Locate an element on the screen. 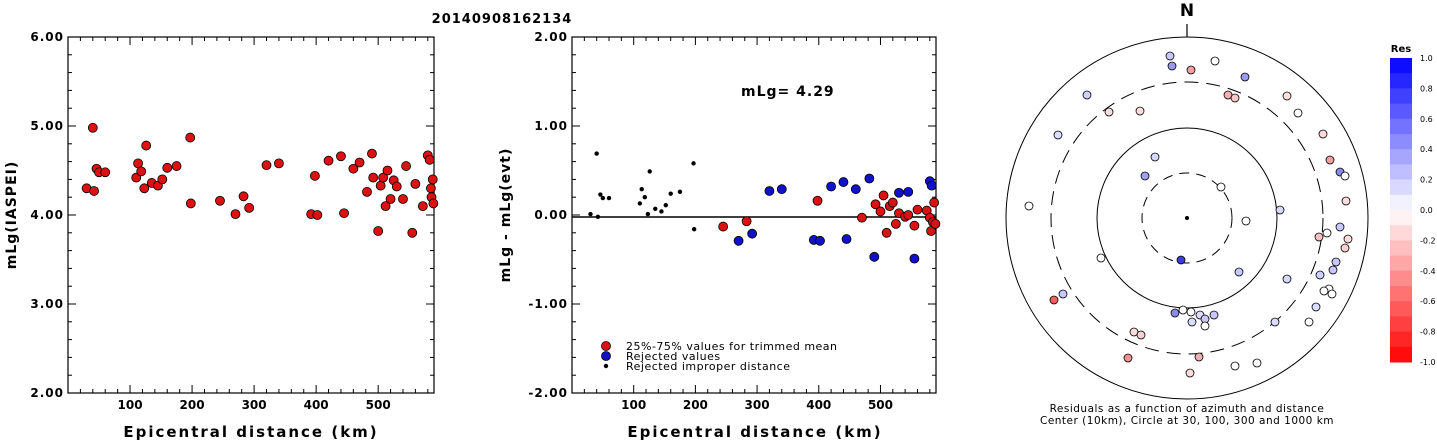 The image size is (1437, 441). middle-xtick-label: 100 is located at coordinates (633, 405).